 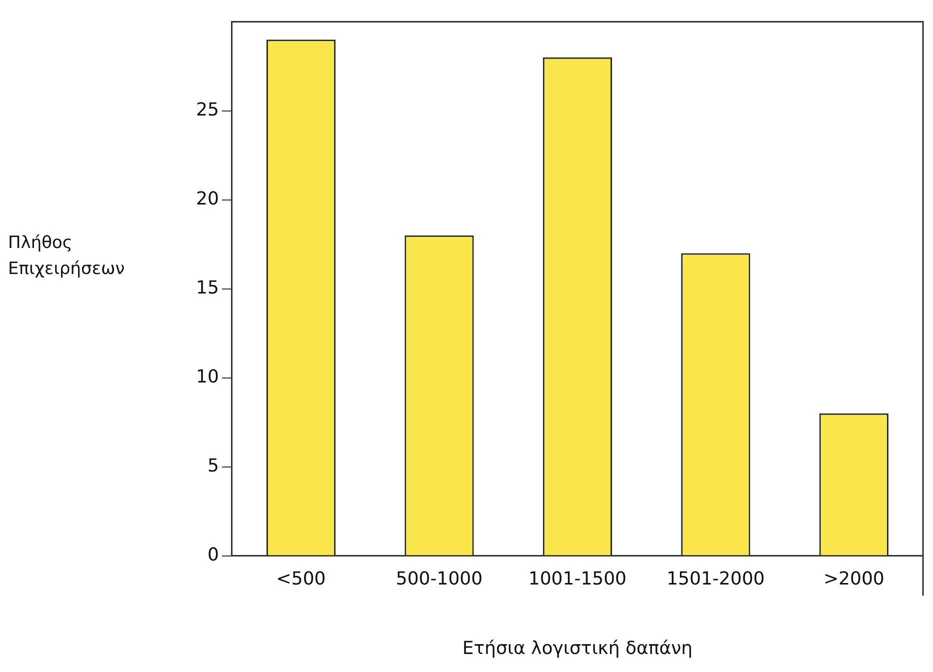 I want to click on x-tick-label: 500-1000, so click(x=439, y=579).